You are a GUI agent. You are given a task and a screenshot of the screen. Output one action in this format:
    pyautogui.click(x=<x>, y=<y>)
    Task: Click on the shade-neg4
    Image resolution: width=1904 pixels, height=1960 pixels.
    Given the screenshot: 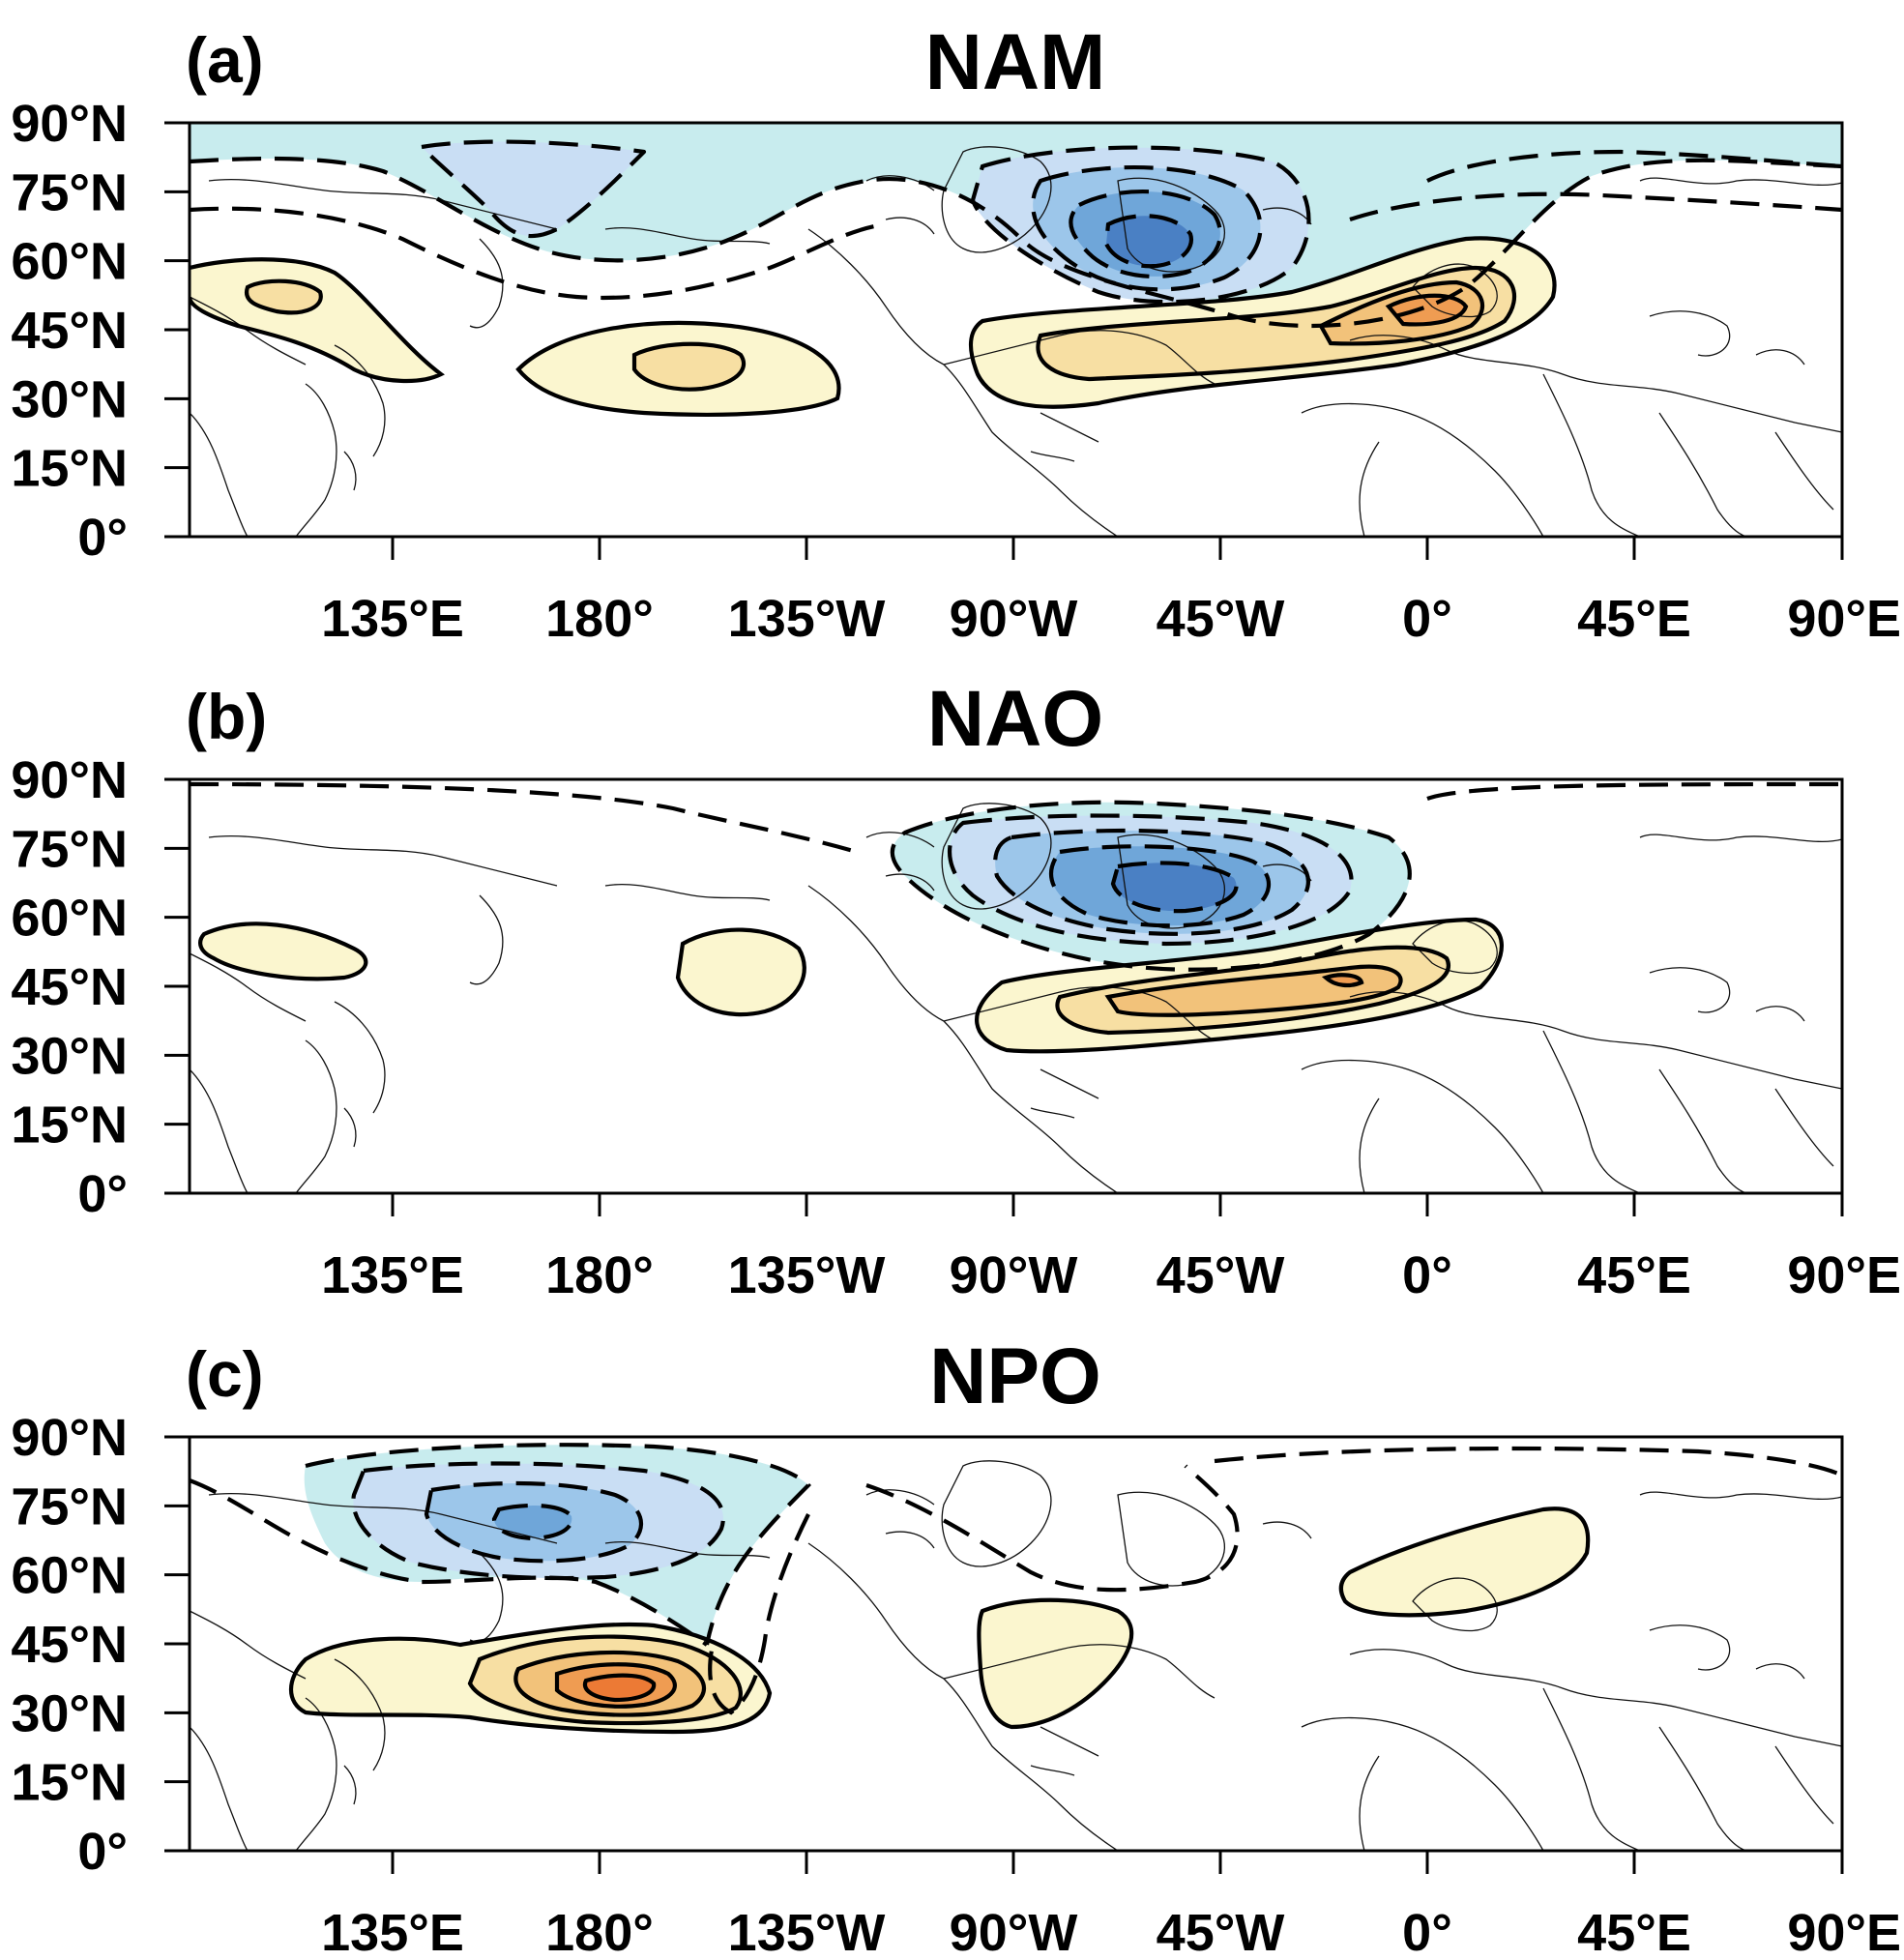 What is the action you would take?
    pyautogui.click(x=533, y=1521)
    